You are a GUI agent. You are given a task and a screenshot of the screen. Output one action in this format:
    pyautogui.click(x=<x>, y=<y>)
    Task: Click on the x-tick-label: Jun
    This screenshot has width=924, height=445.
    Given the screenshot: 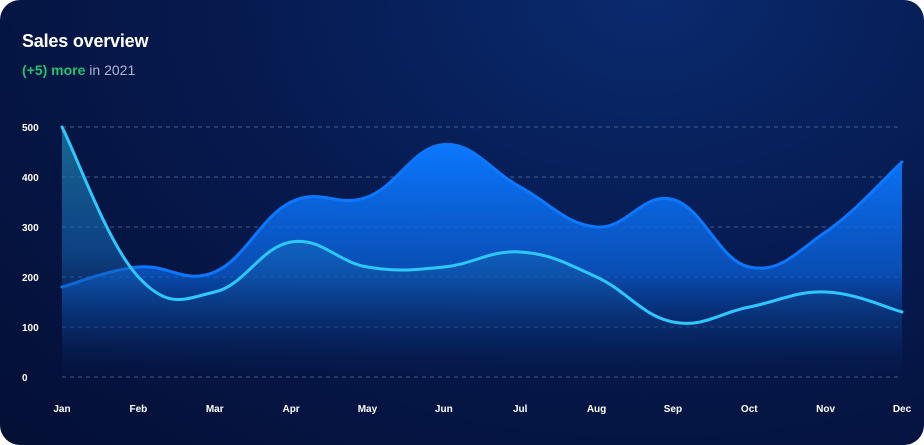 What is the action you would take?
    pyautogui.click(x=444, y=409)
    